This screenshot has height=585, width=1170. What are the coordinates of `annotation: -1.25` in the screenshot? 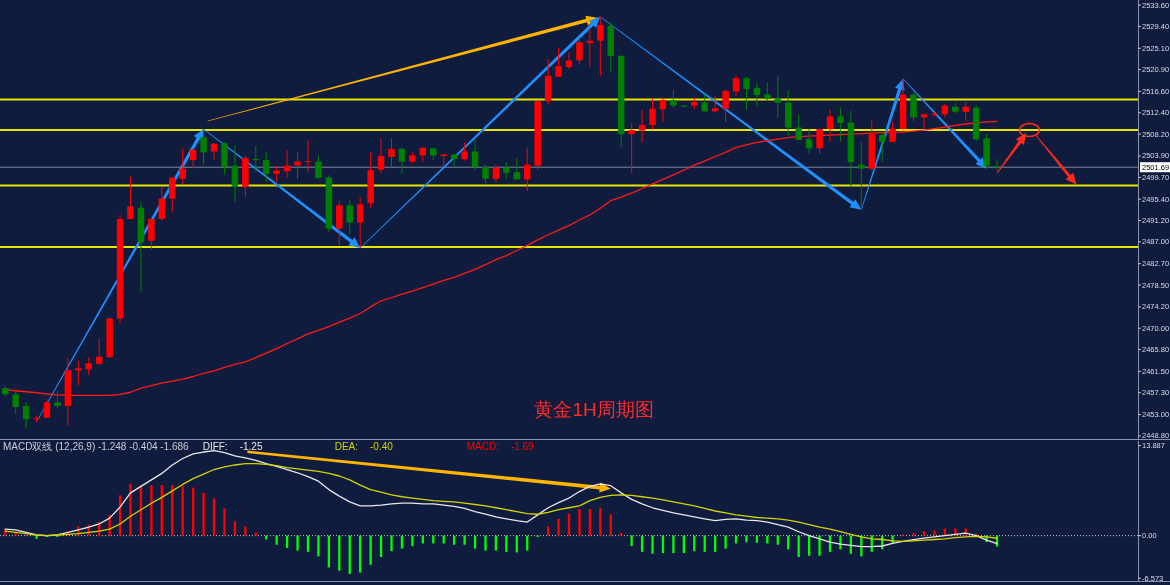 It's located at (251, 446).